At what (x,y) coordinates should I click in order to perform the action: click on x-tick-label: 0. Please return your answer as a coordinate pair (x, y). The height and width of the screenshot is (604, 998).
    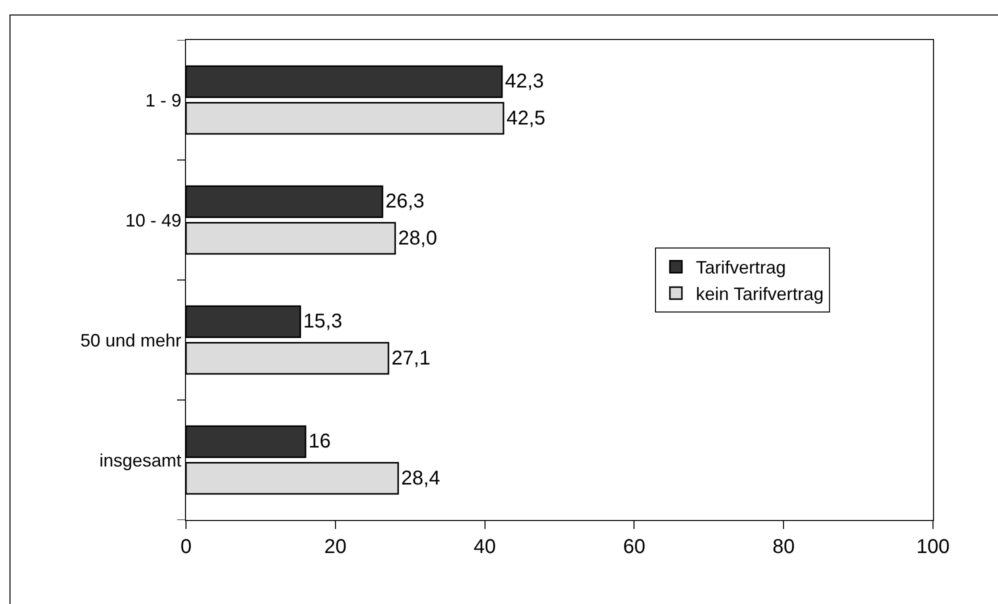
    Looking at the image, I should click on (186, 547).